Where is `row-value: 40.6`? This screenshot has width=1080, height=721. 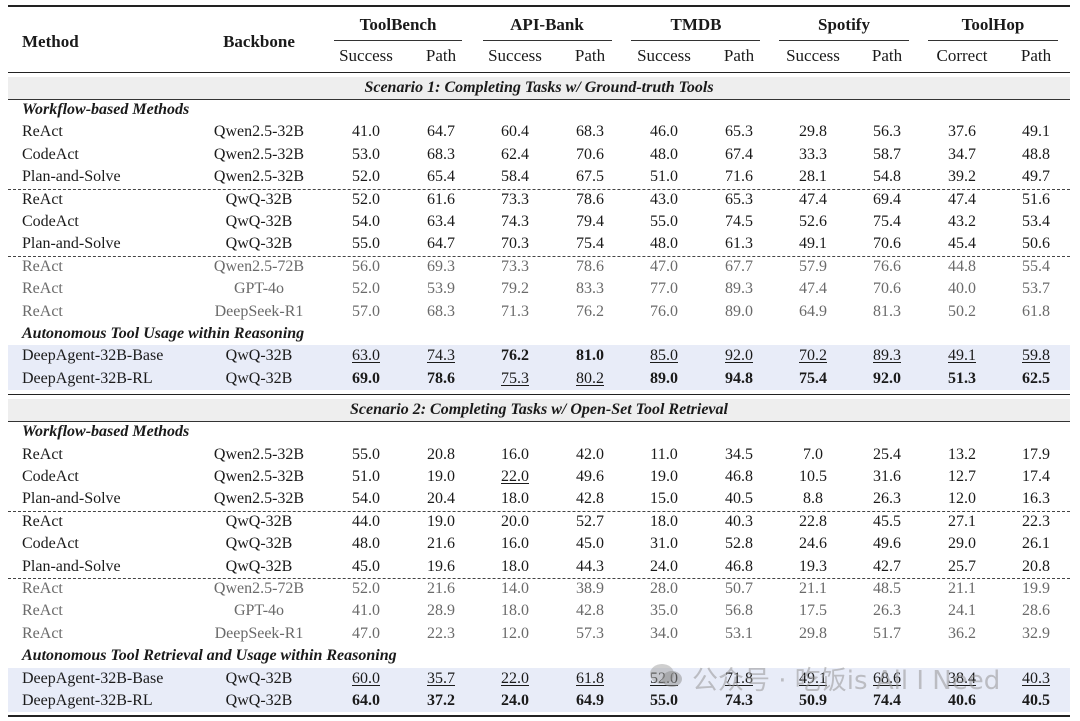
row-value: 40.6 is located at coordinates (962, 700).